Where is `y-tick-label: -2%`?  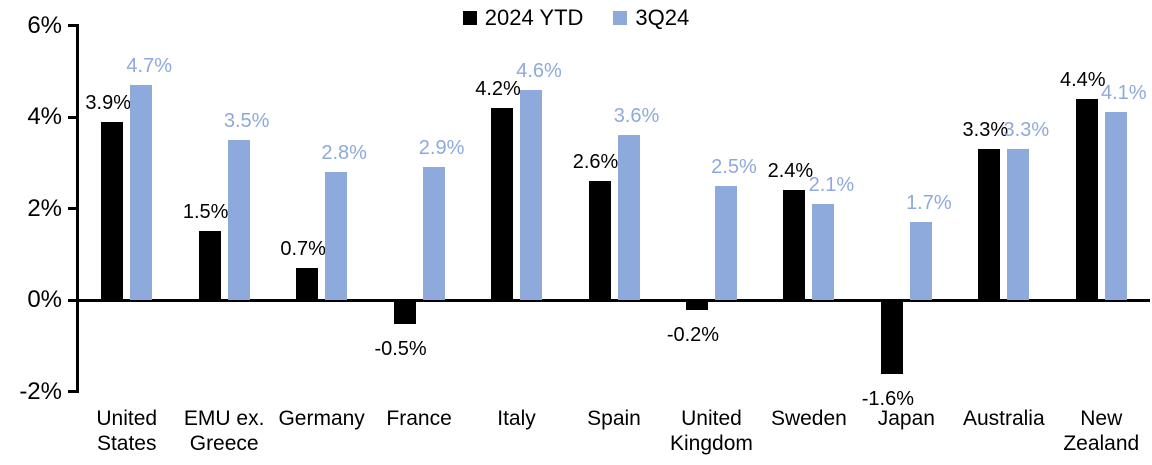
y-tick-label: -2% is located at coordinates (40, 391).